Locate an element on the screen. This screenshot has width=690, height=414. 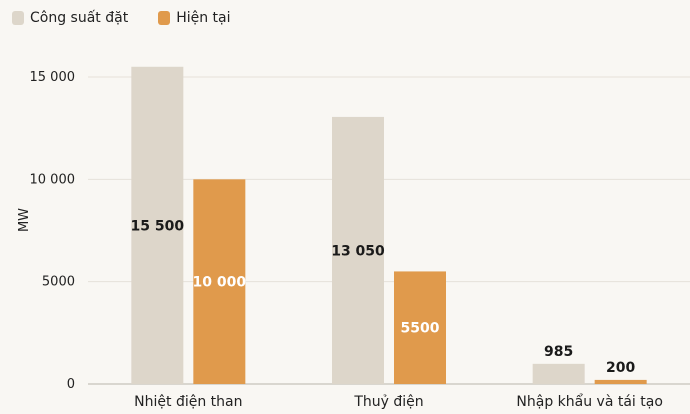
data-label: 13 050 is located at coordinates (358, 251).